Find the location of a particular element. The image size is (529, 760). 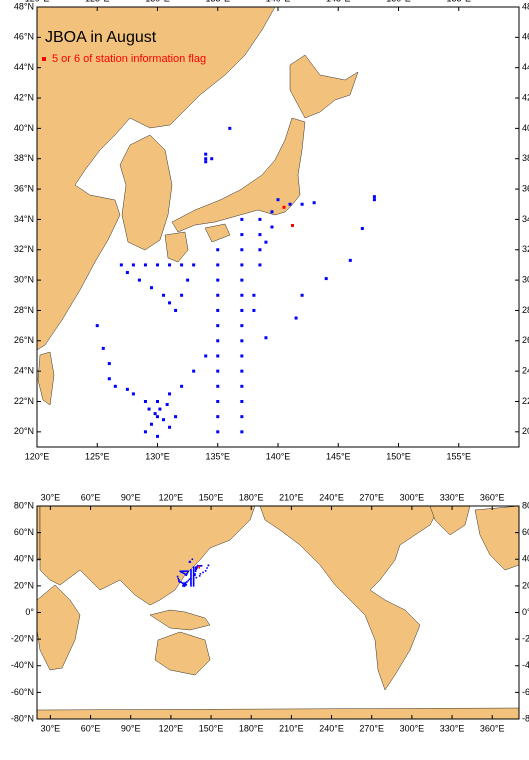

y-tick-label: -20°N is located at coordinates (22, 639).